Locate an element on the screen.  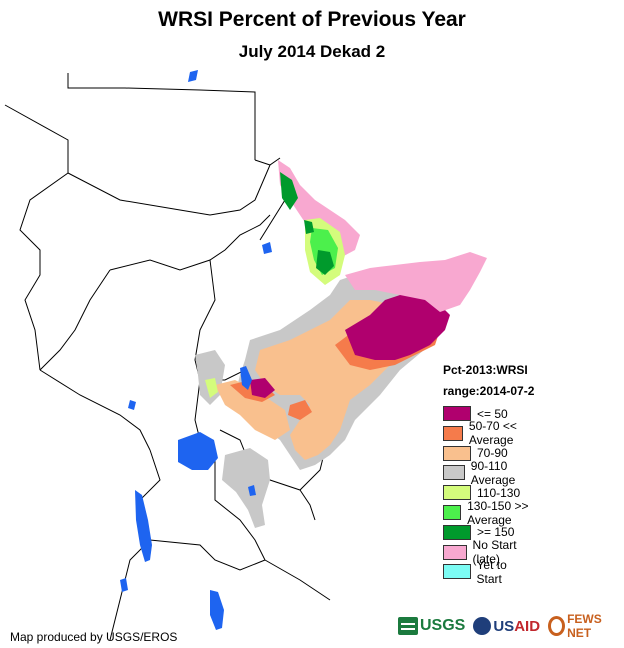
legend-item: No Start (late) is located at coordinates (488, 552).